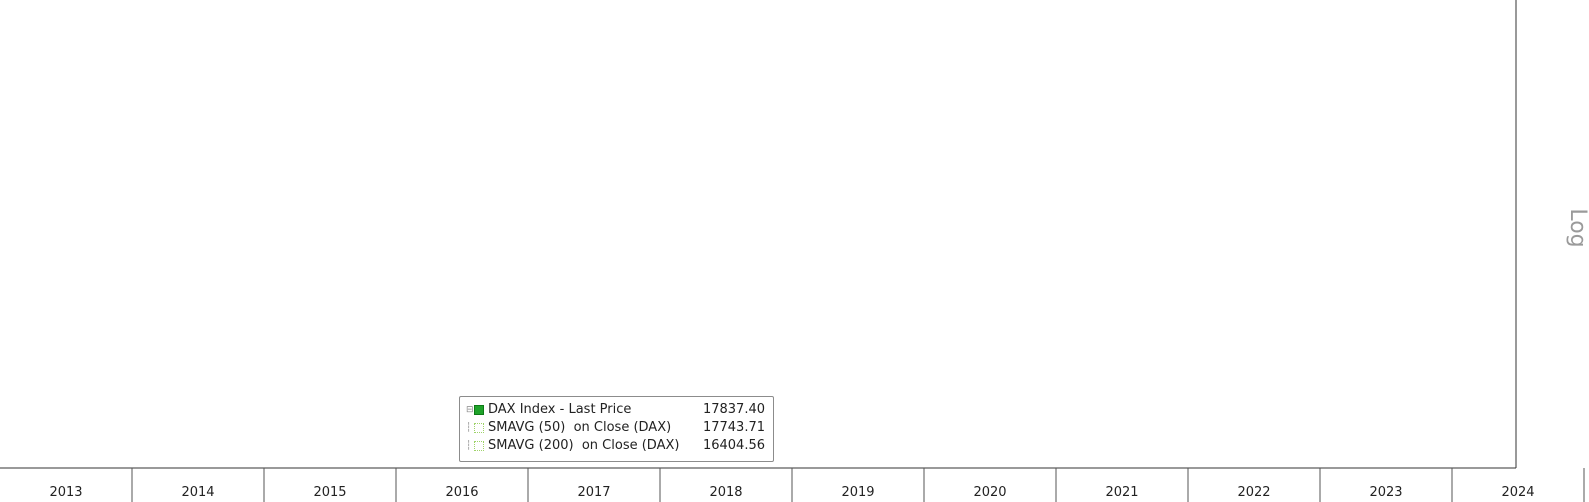 This screenshot has height=502, width=1589. Describe the element at coordinates (584, 445) in the screenshot. I see `legend-name: SMAVG (200) on Close (DAX)` at that location.